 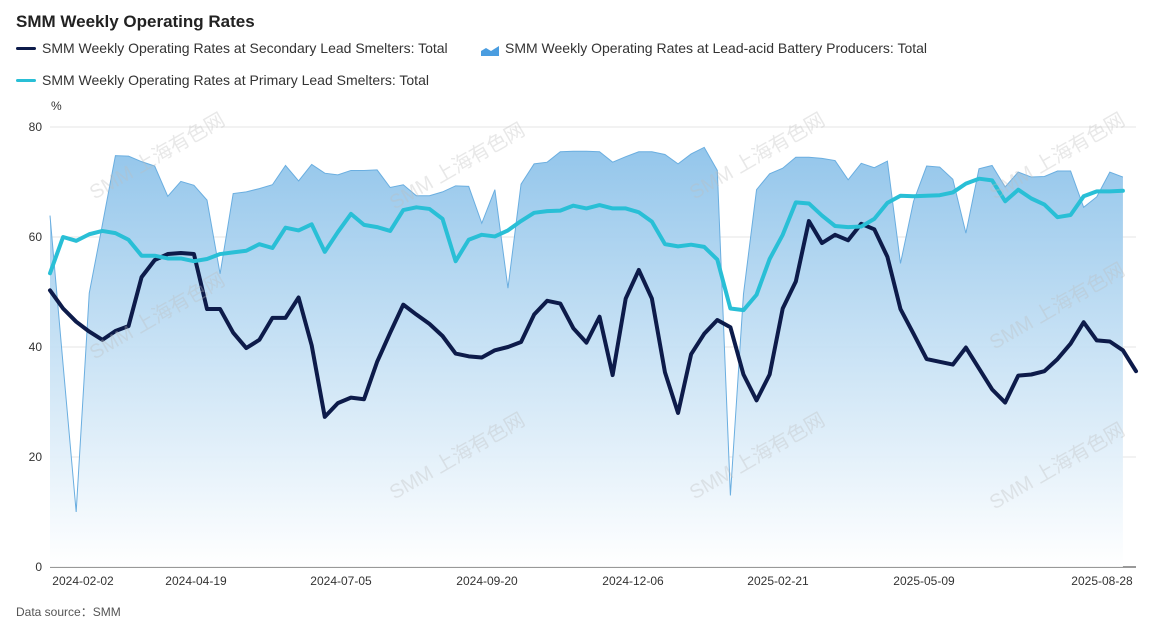 What do you see at coordinates (36, 127) in the screenshot?
I see `y-tick-label: 80` at bounding box center [36, 127].